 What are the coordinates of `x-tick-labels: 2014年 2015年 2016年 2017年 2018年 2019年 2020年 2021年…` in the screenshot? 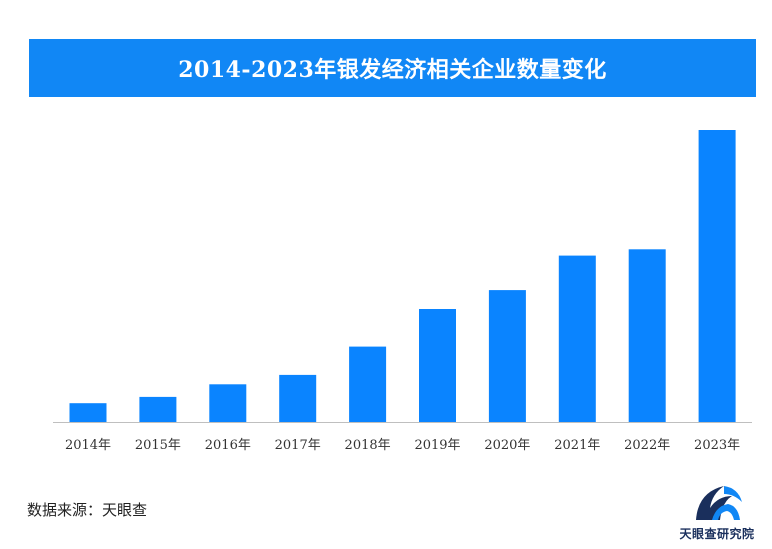 It's located at (402, 445).